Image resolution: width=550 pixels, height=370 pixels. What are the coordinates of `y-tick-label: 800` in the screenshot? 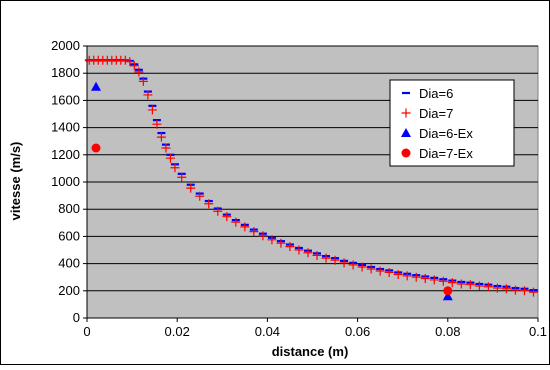 It's located at (69, 208).